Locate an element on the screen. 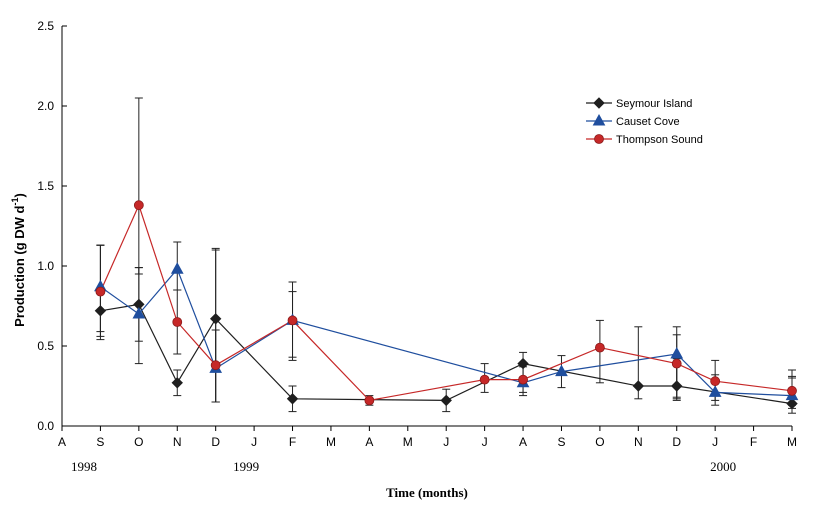 The image size is (830, 512). y-tick-label: 1.5 is located at coordinates (45, 186).